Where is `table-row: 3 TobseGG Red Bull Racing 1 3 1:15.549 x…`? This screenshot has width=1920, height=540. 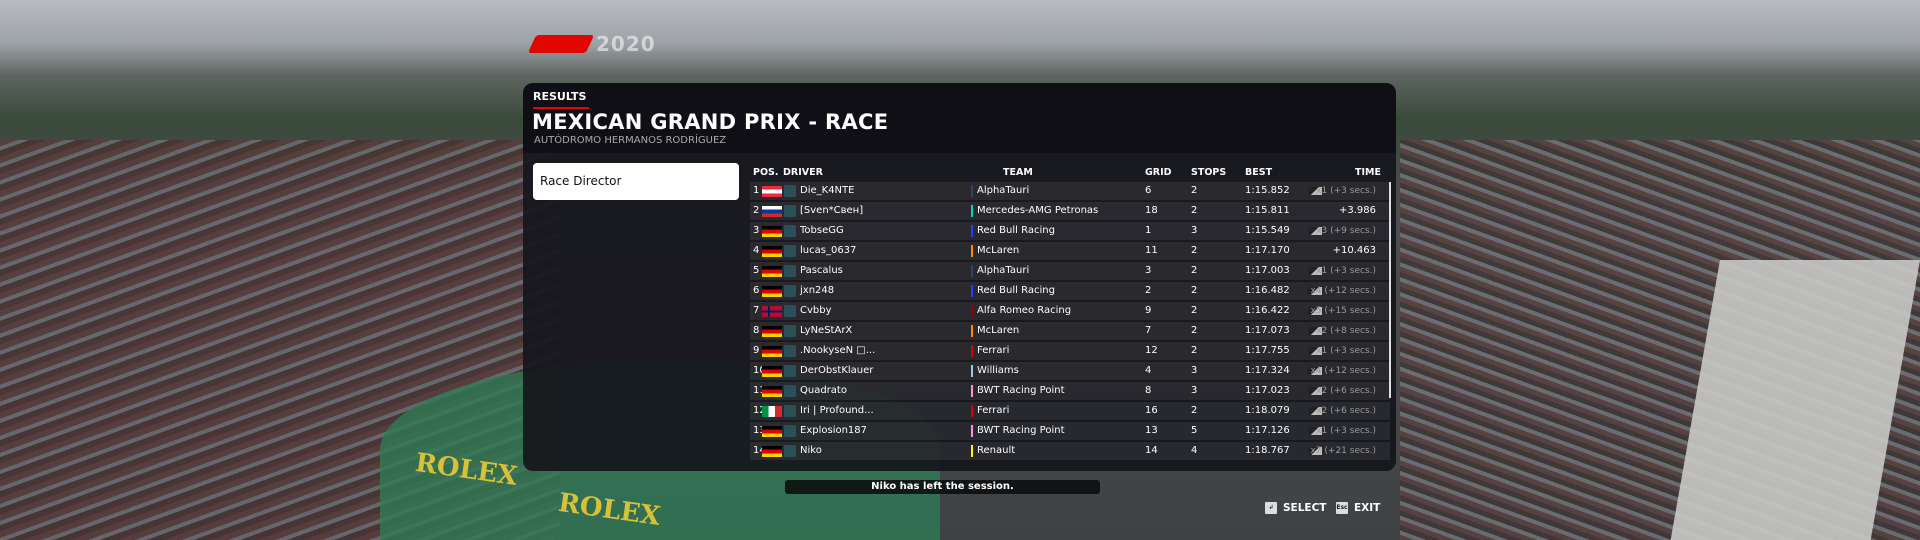 table-row: 3 TobseGG Red Bull Racing 1 3 1:15.549 x… is located at coordinates (1070, 231).